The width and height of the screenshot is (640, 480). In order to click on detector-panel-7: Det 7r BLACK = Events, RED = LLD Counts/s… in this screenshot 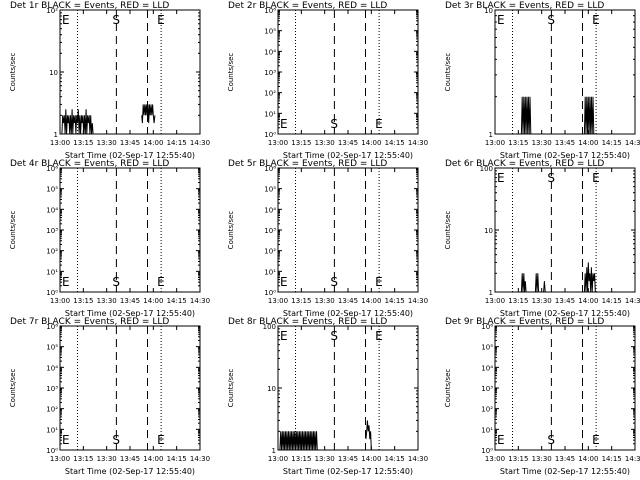, I will do `click(109, 396)`.